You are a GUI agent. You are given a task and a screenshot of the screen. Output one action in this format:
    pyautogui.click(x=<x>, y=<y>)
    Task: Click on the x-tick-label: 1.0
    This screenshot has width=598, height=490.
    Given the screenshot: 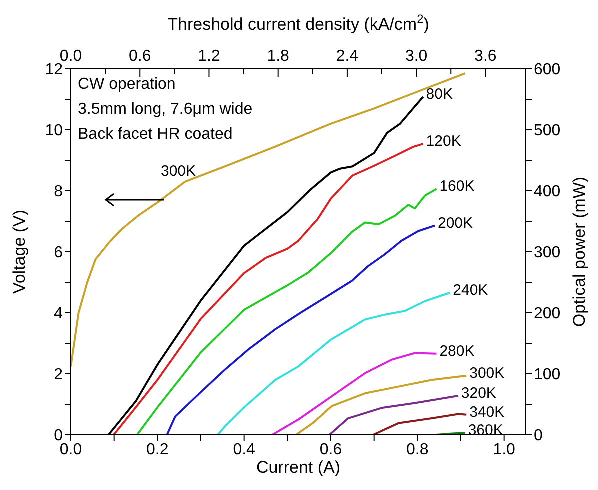 What is the action you would take?
    pyautogui.click(x=504, y=449)
    